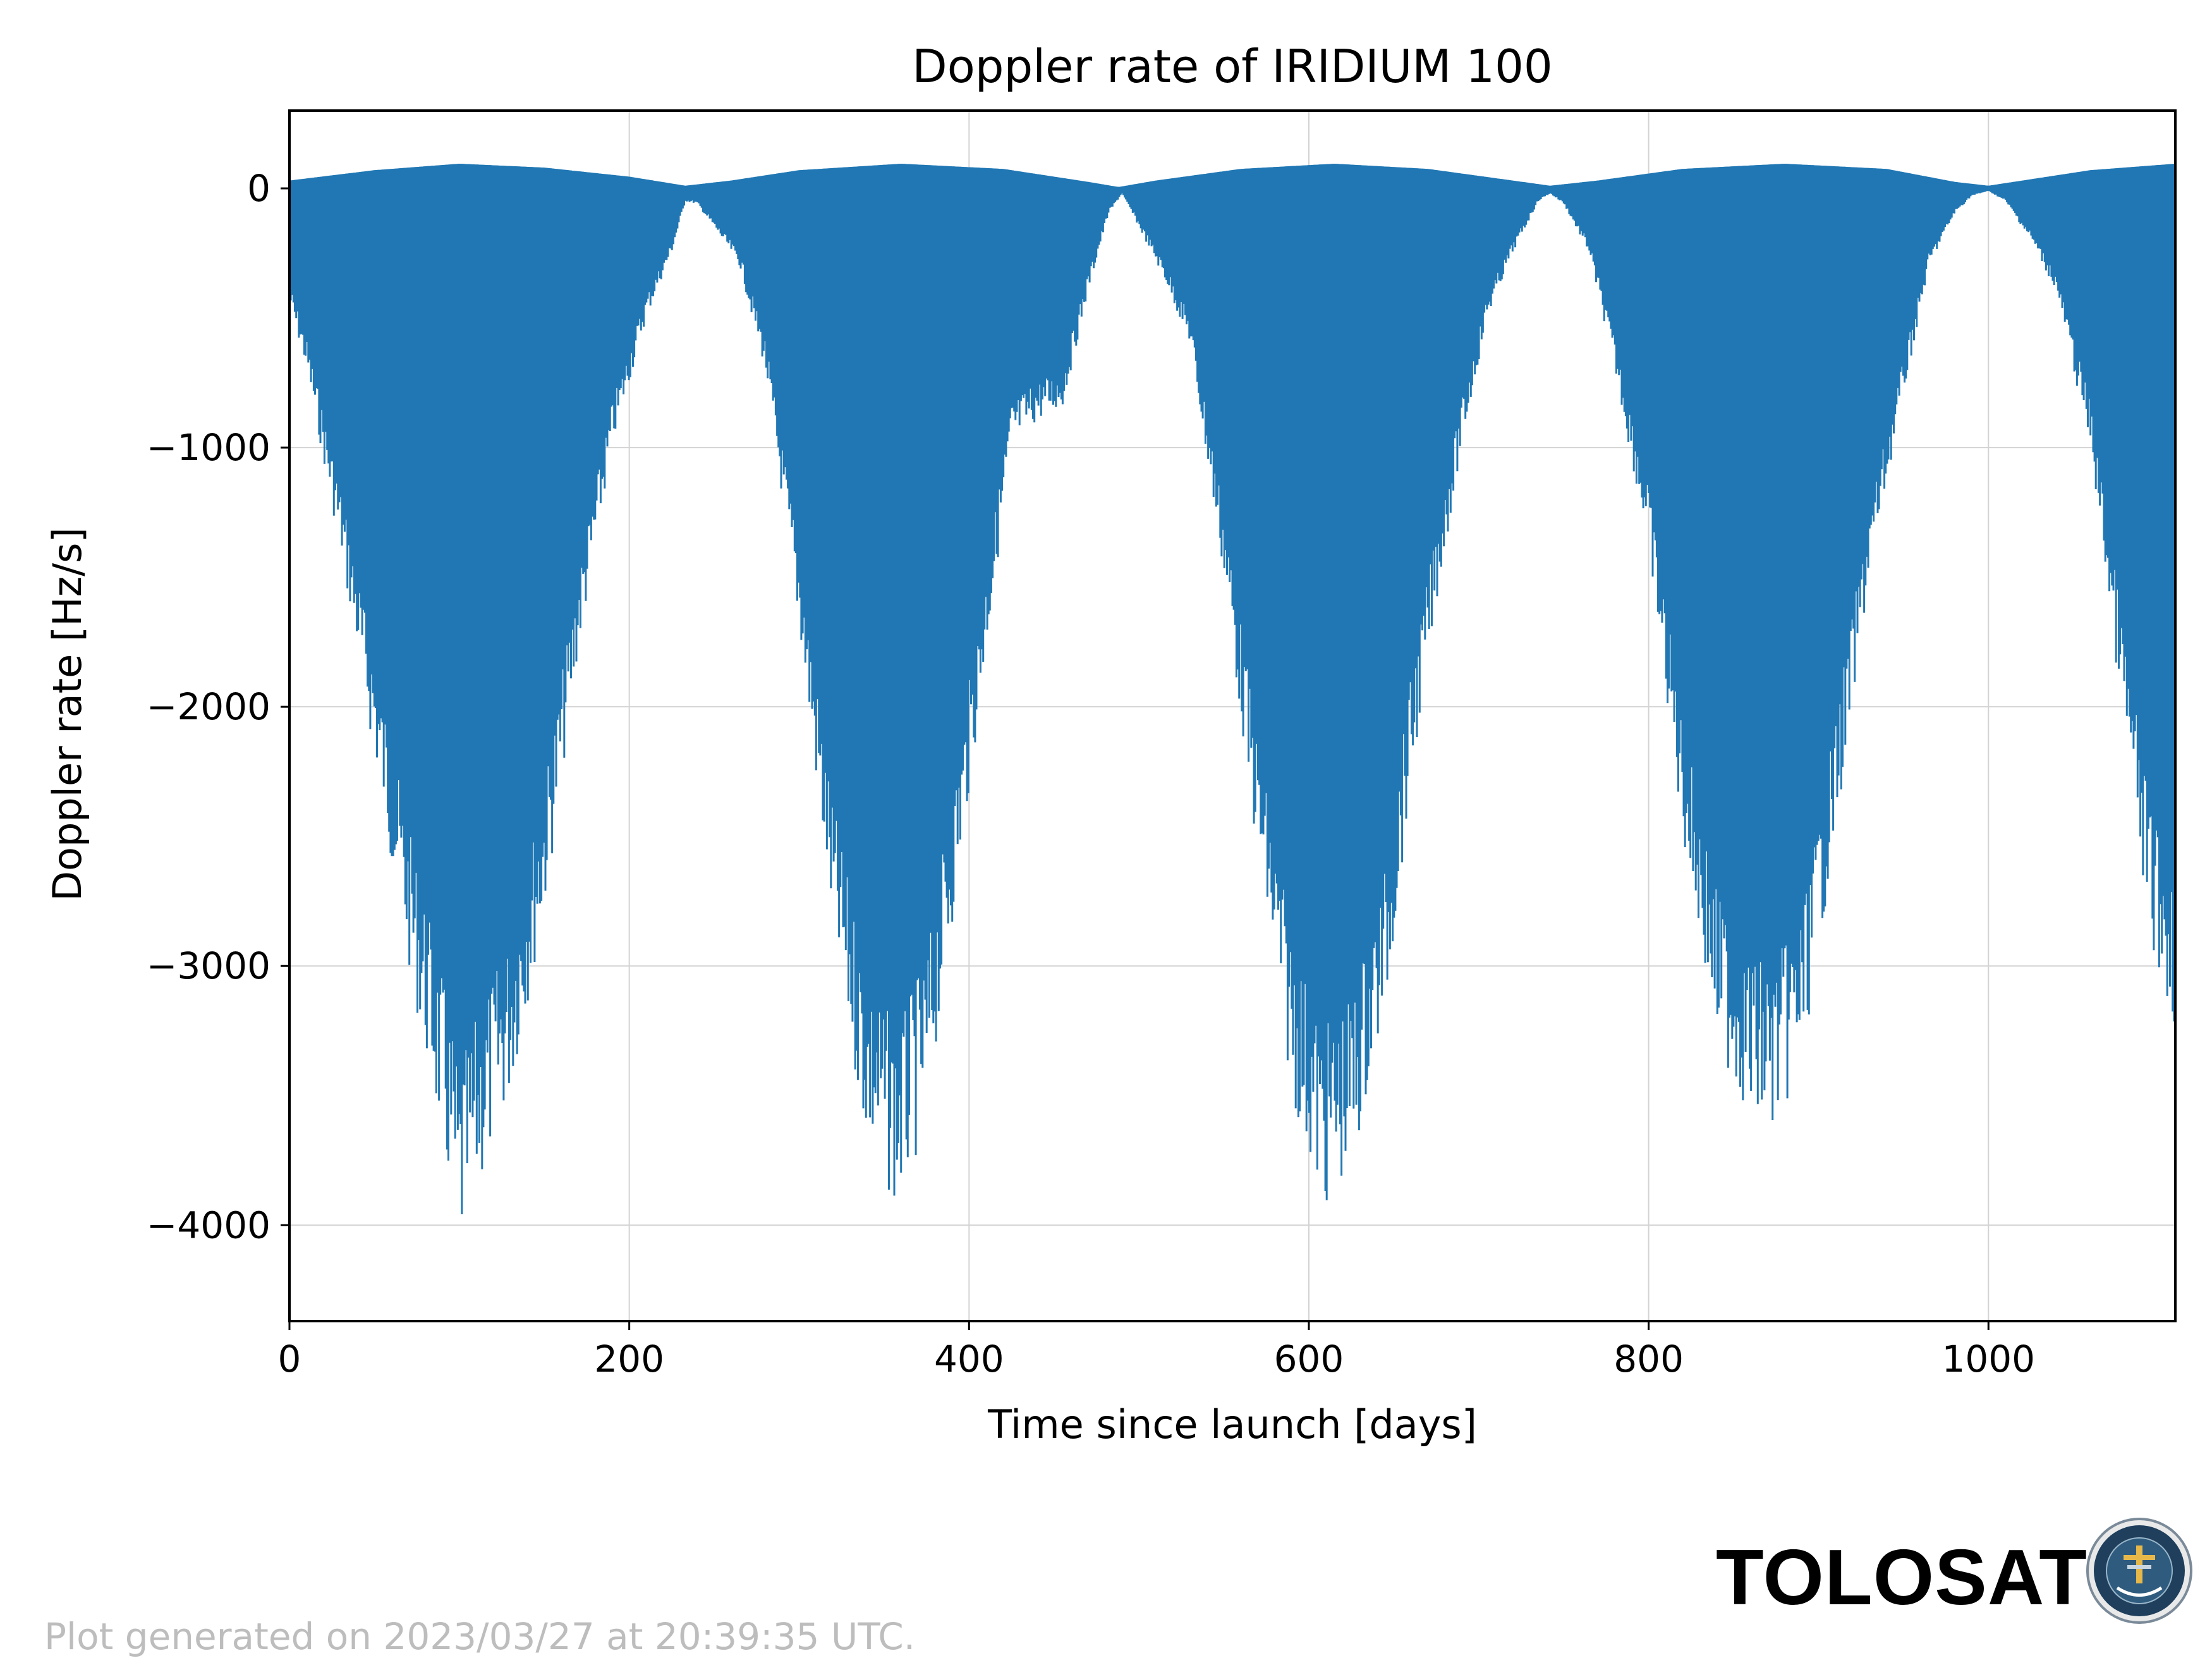 The image size is (2212, 1658). Describe the element at coordinates (1156, 1351) in the screenshot. I see `x-axis-ticks: 0 200 400 600 800 1000` at that location.